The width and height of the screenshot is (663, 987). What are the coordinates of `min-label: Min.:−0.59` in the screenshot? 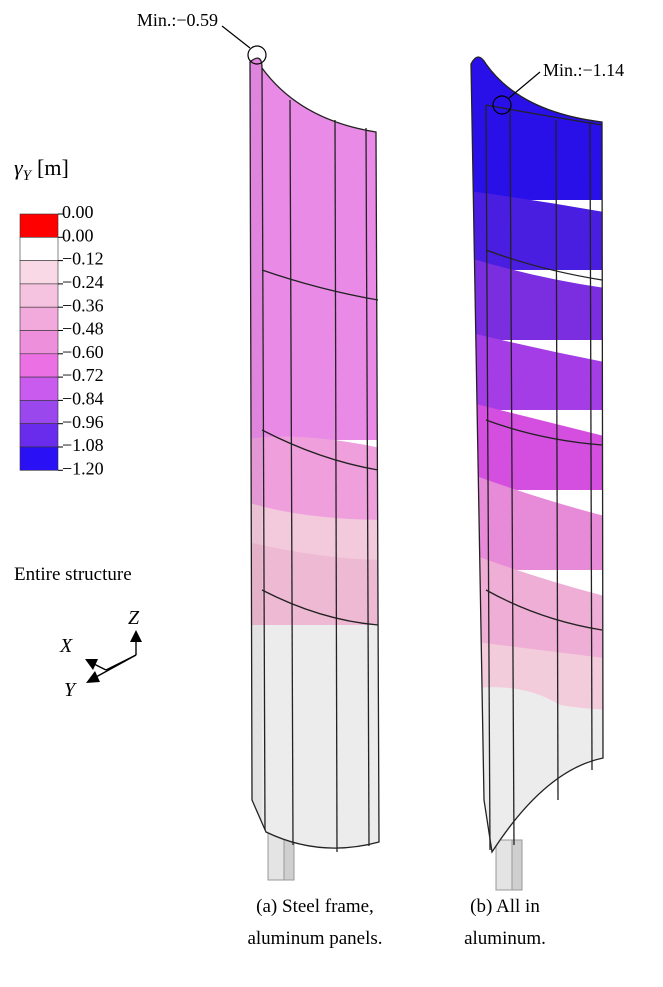 It's located at (177, 20).